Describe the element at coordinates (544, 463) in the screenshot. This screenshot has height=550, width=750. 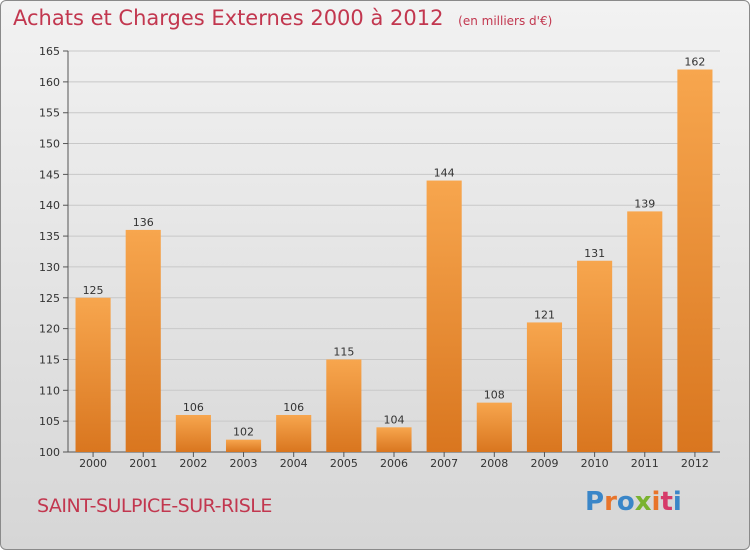
I see `x-tick-label: 2009` at that location.